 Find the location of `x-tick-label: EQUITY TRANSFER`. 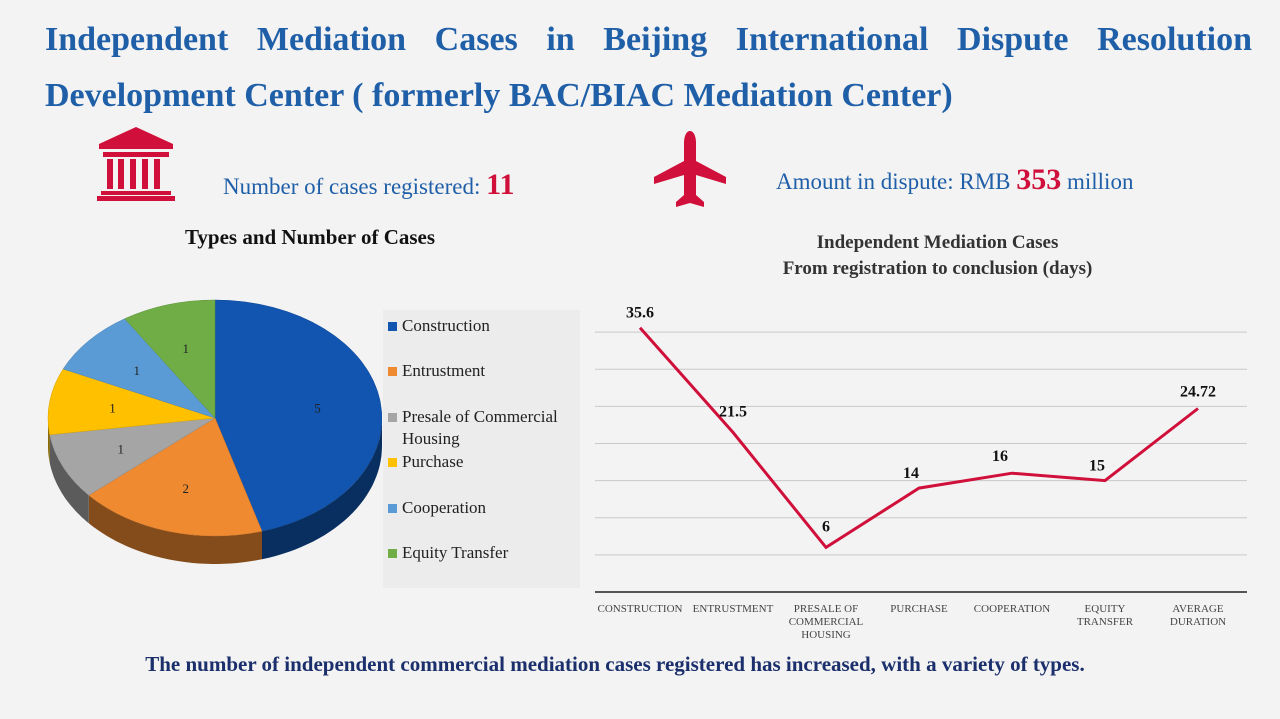

x-tick-label: EQUITY TRANSFER is located at coordinates (1105, 615).